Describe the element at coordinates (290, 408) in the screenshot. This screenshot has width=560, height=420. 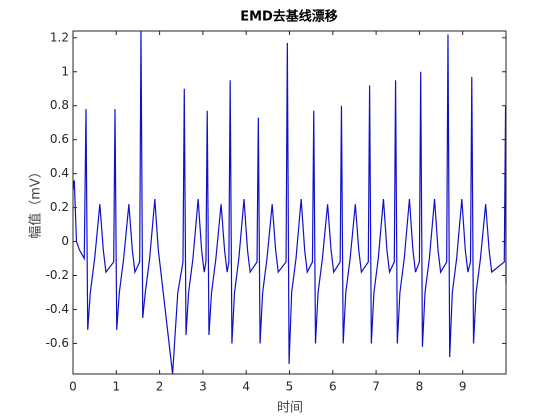
I see `x-axis-label: 时间` at that location.